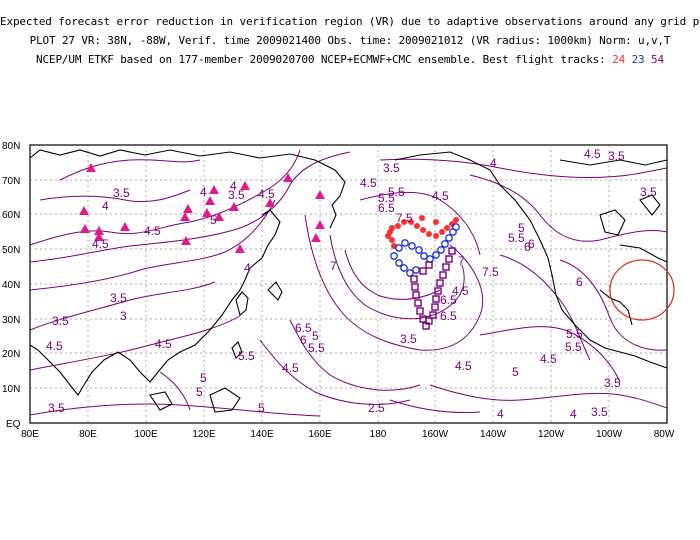  I want to click on lon-label: 160E, so click(320, 434).